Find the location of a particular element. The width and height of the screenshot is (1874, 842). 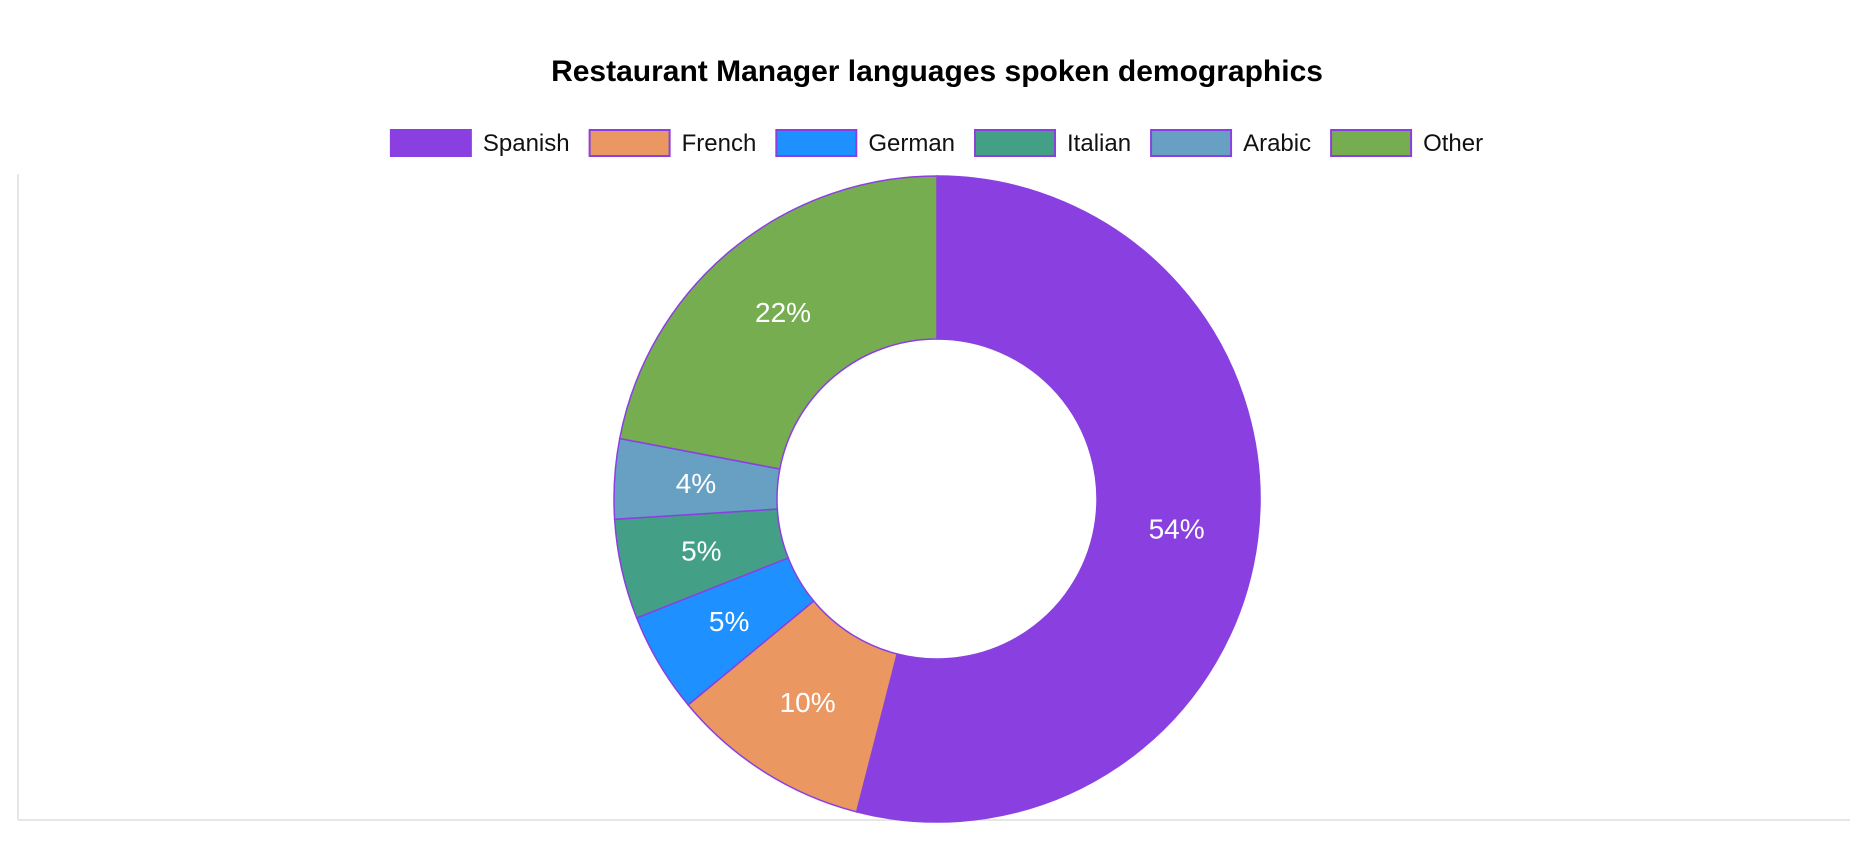

legend-swatch-german is located at coordinates (816, 143).